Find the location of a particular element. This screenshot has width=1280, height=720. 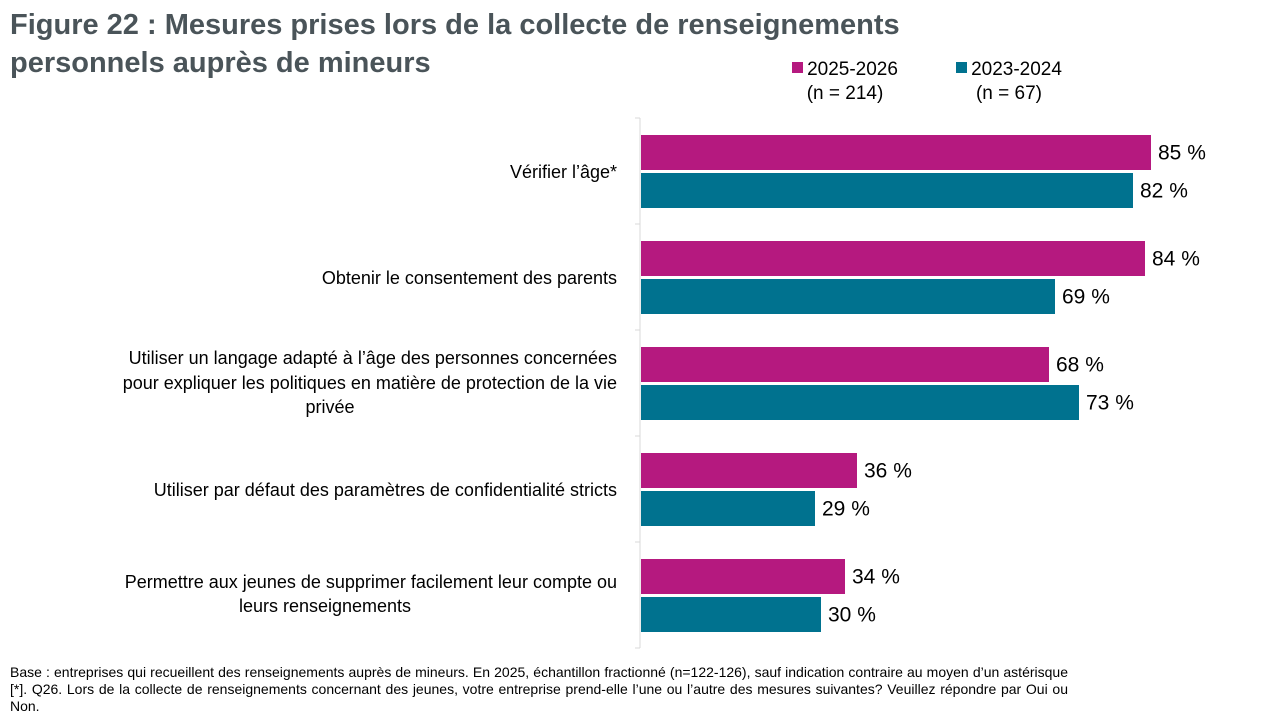

legend-sub-2025-2026: (n = 214) is located at coordinates (845, 93).